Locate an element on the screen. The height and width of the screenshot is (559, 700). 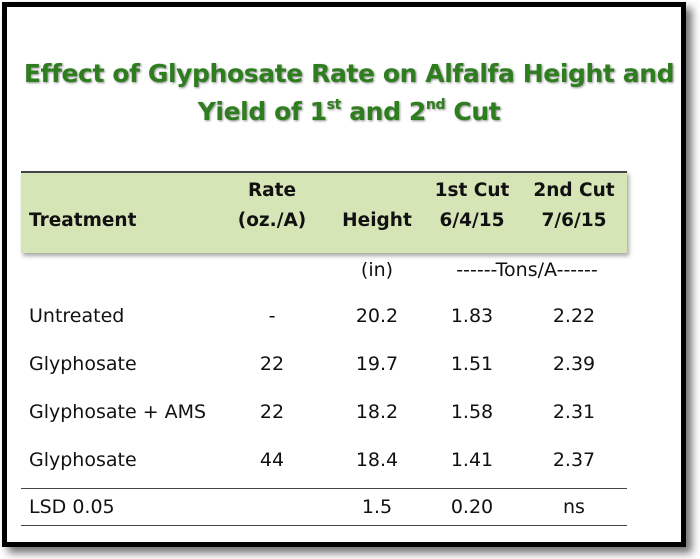
header-cut1-line2: 6/4/15 is located at coordinates (472, 220).